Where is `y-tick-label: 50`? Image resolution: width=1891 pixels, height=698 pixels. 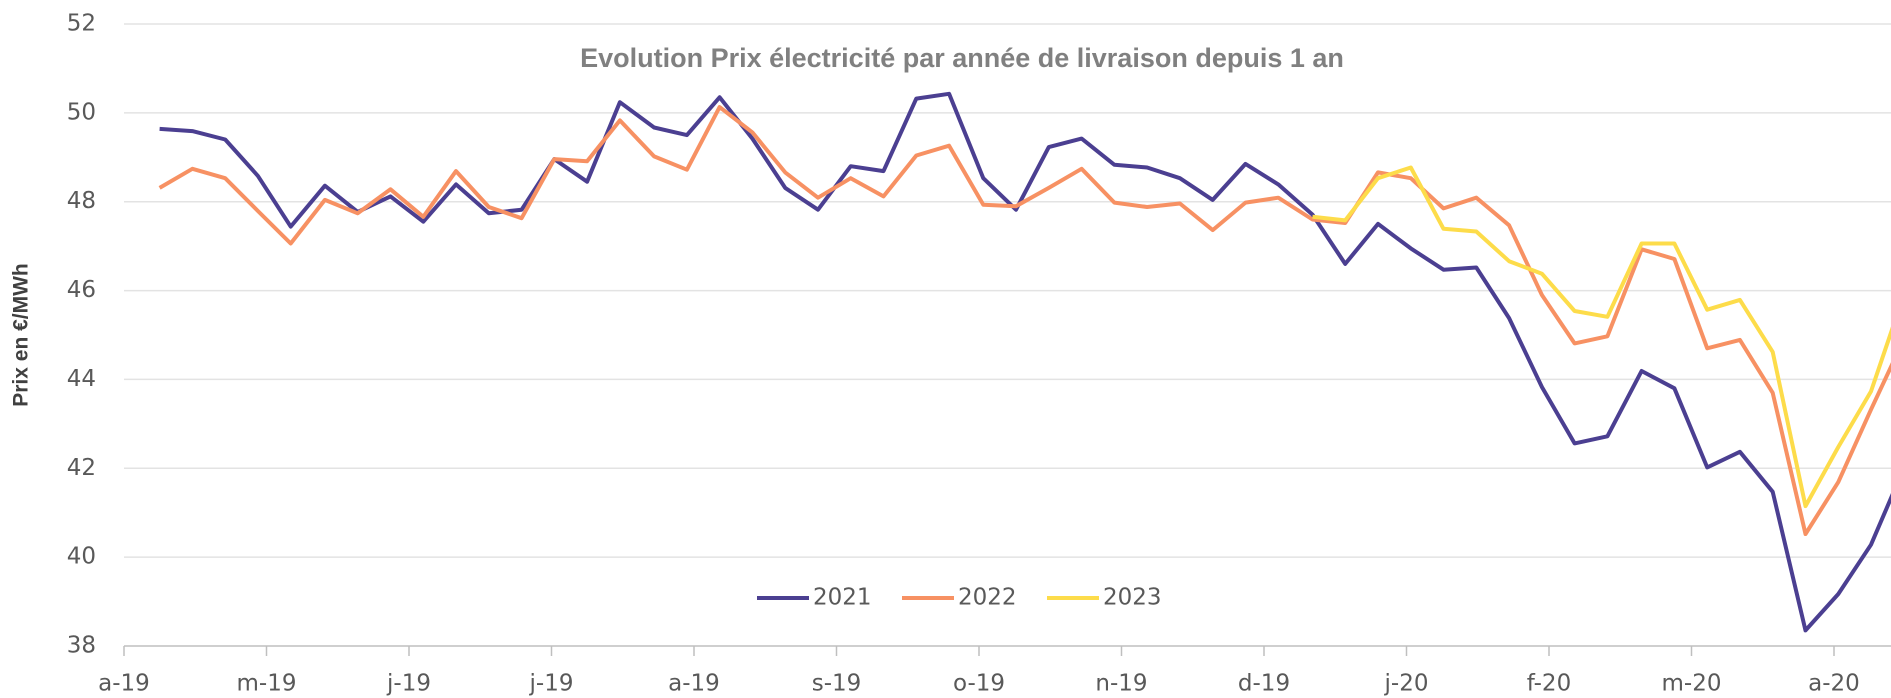
y-tick-label: 50 is located at coordinates (81, 112).